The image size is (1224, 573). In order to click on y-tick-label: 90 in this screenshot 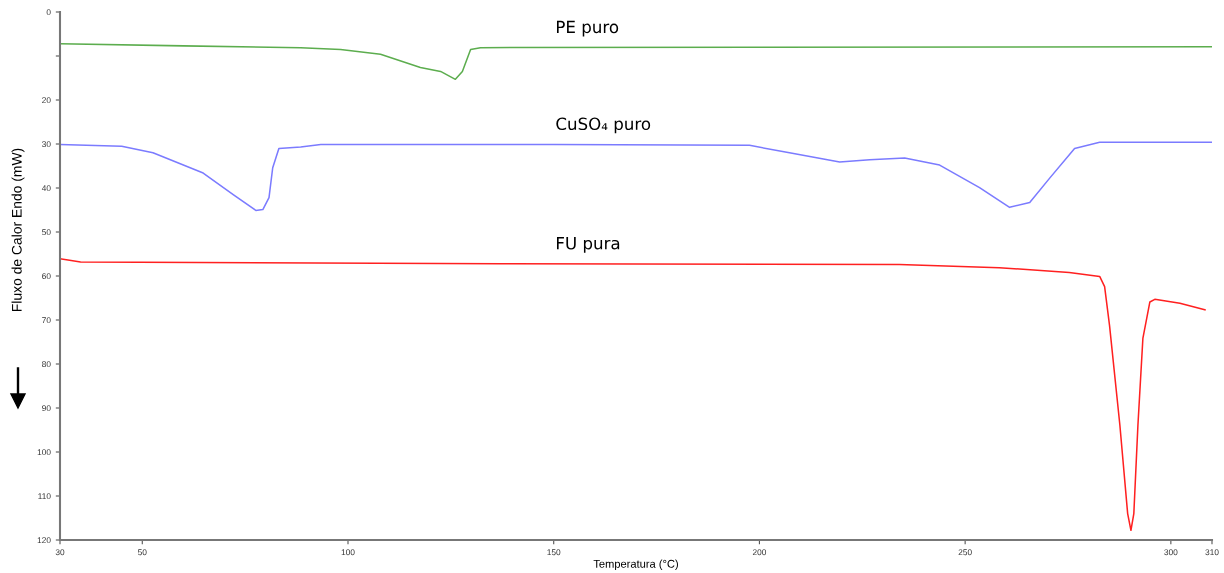, I will do `click(46, 408)`.